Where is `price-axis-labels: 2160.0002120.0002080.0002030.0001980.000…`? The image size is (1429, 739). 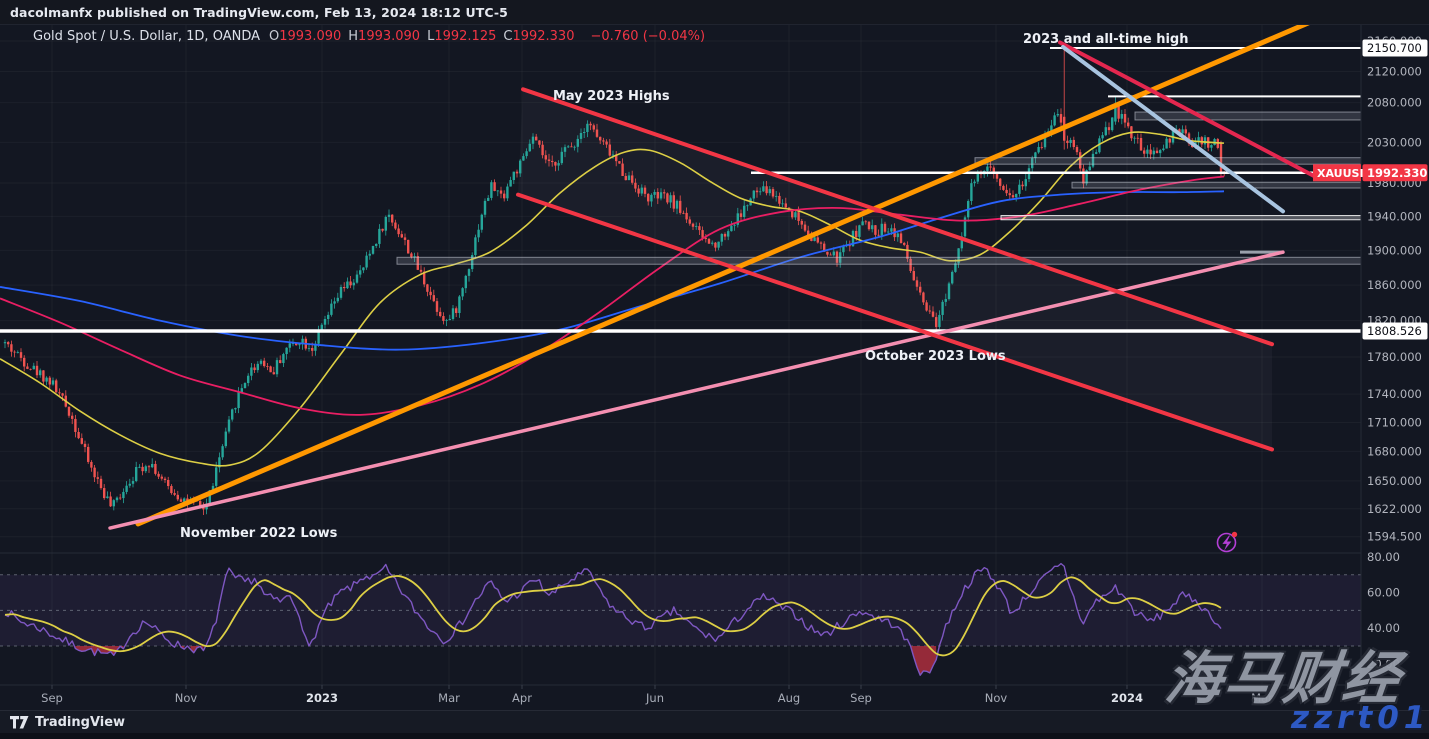 price-axis-labels: 2160.0002120.0002080.0002030.0001980.000… is located at coordinates (1394, 352).